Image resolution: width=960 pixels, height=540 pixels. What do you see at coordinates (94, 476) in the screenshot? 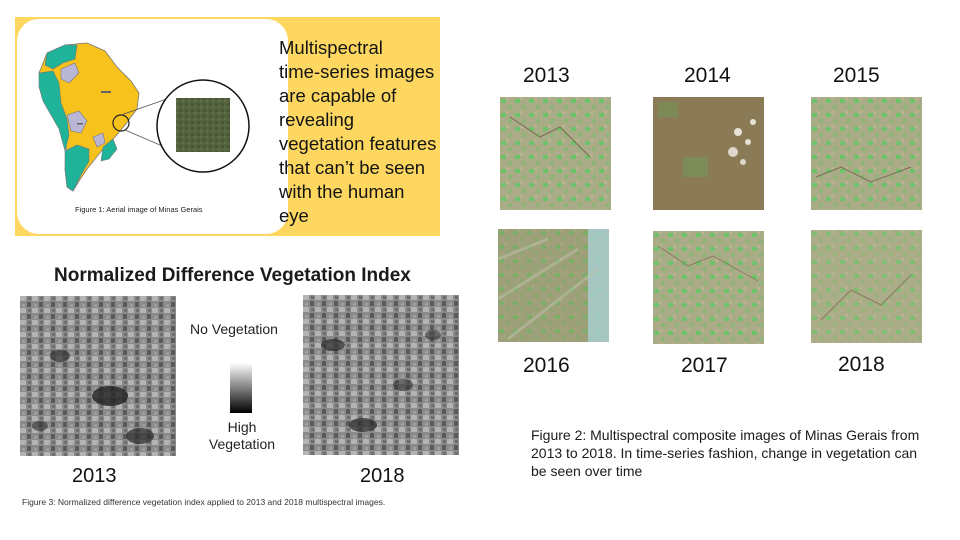
I see `ndvi-year-label: 2013` at bounding box center [94, 476].